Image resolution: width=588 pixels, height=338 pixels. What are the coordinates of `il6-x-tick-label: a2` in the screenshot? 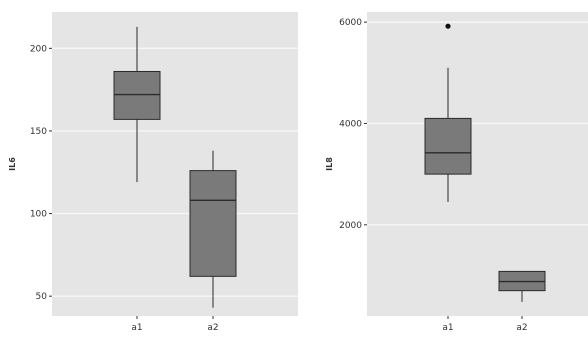 It's located at (212, 328).